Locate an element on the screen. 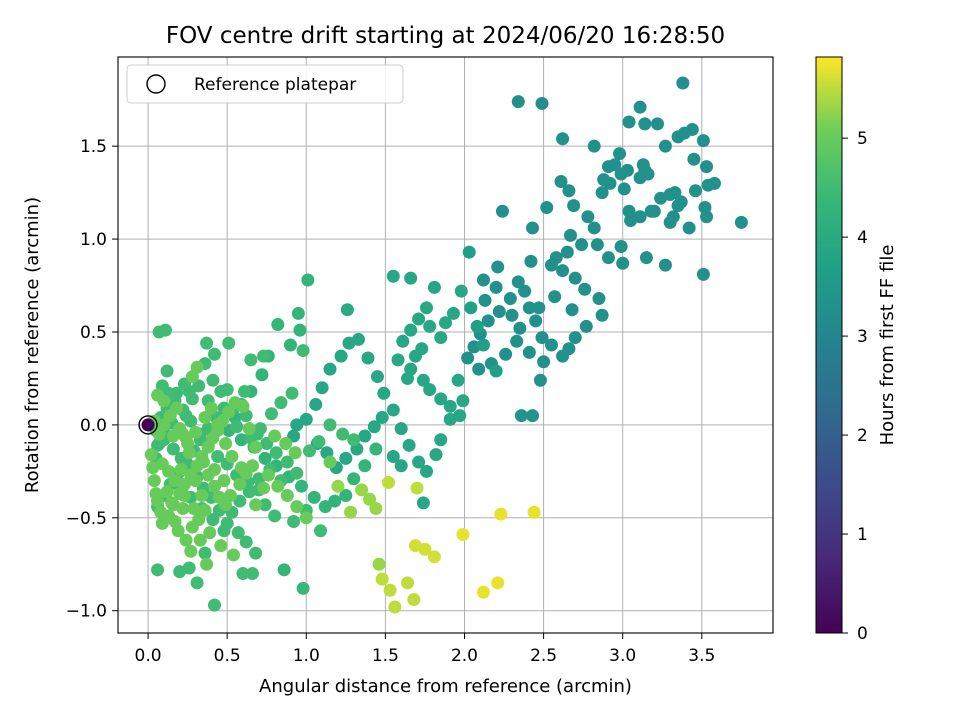 The image size is (960, 720). colorbar-tick-label: 4 is located at coordinates (862, 238).